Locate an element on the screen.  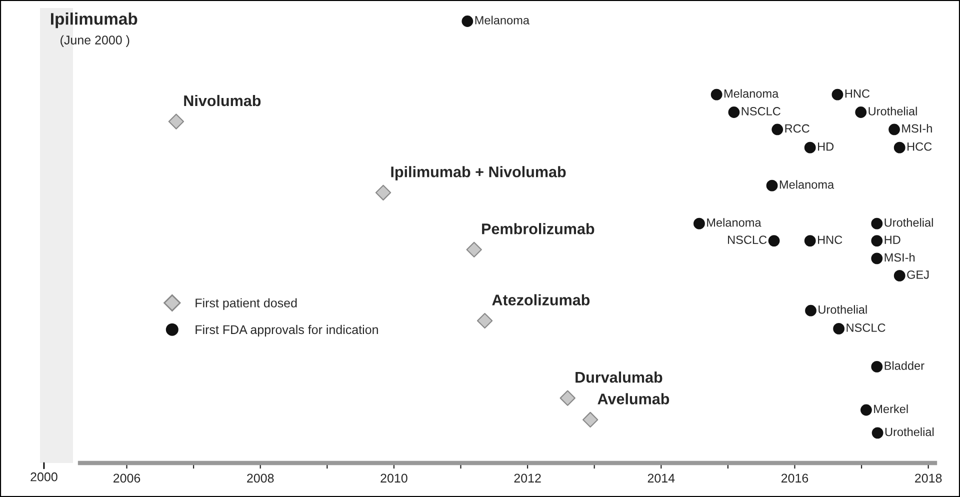
x-tick-label: 2014 is located at coordinates (661, 478).